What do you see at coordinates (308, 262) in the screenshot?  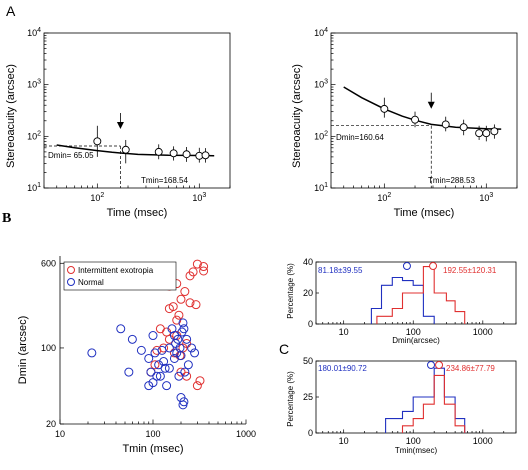 I see `y-tick-label: 40` at bounding box center [308, 262].